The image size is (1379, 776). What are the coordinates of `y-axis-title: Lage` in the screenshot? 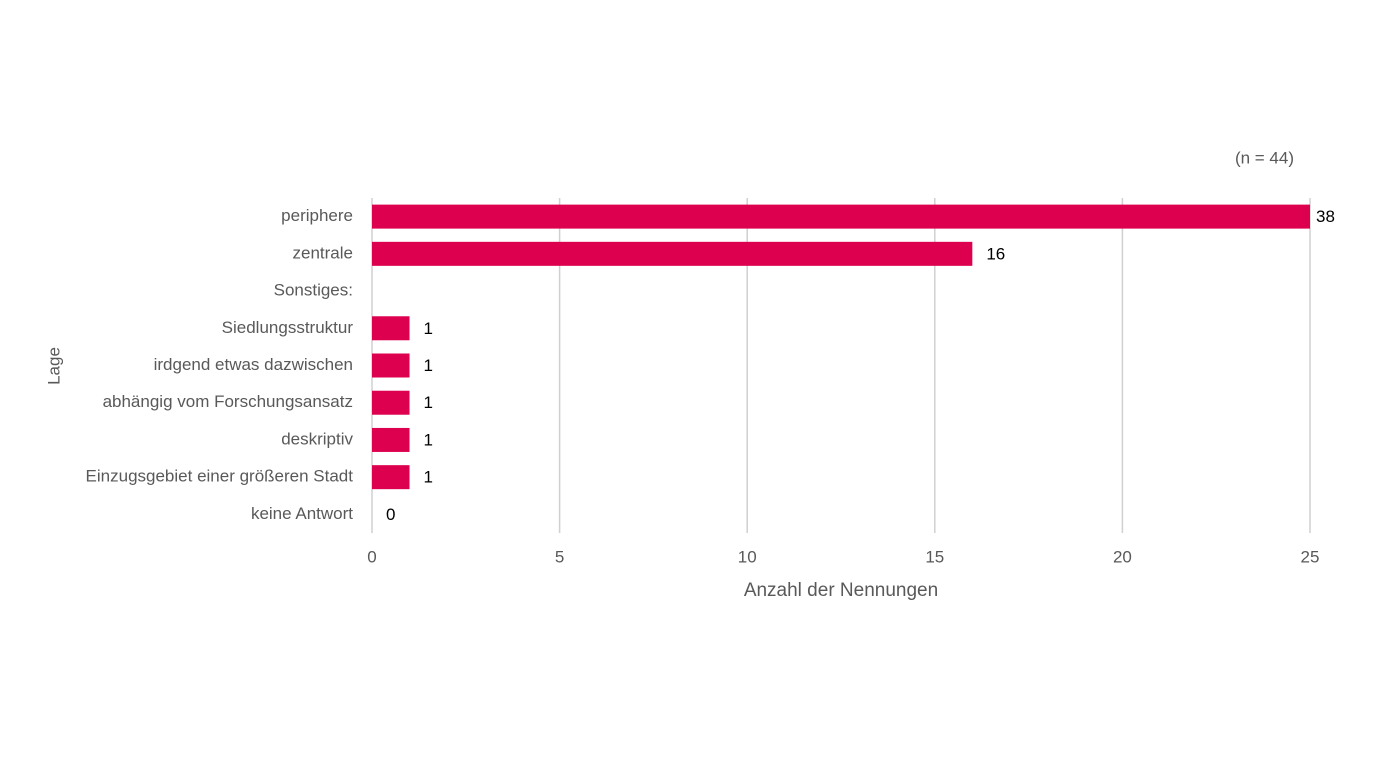 It's located at (53, 366).